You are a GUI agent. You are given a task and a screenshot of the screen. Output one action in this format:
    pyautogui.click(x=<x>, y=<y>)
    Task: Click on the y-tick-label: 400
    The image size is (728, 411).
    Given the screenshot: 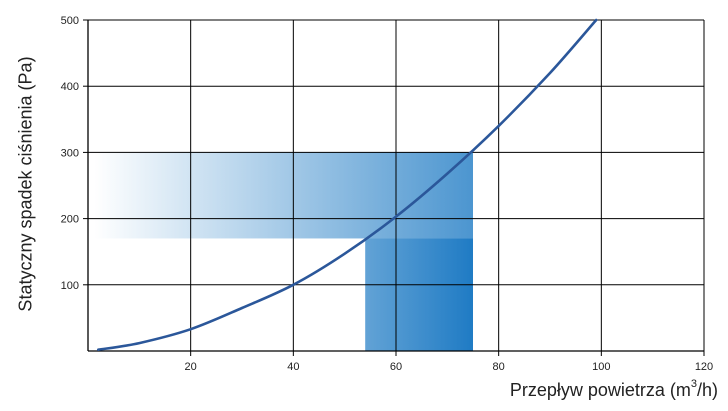 What is the action you would take?
    pyautogui.click(x=70, y=87)
    